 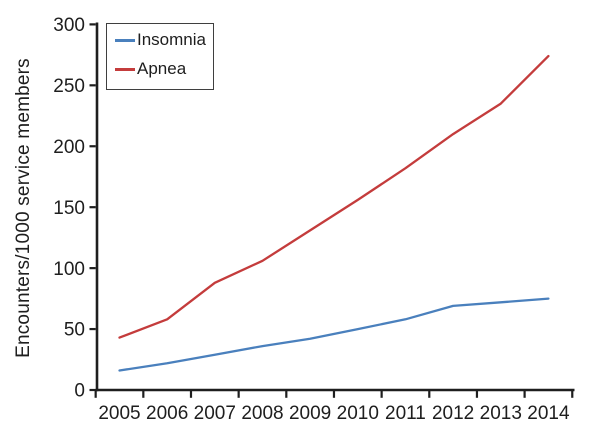 I want to click on legend-label-insomnia: Insomnia, so click(x=171, y=39).